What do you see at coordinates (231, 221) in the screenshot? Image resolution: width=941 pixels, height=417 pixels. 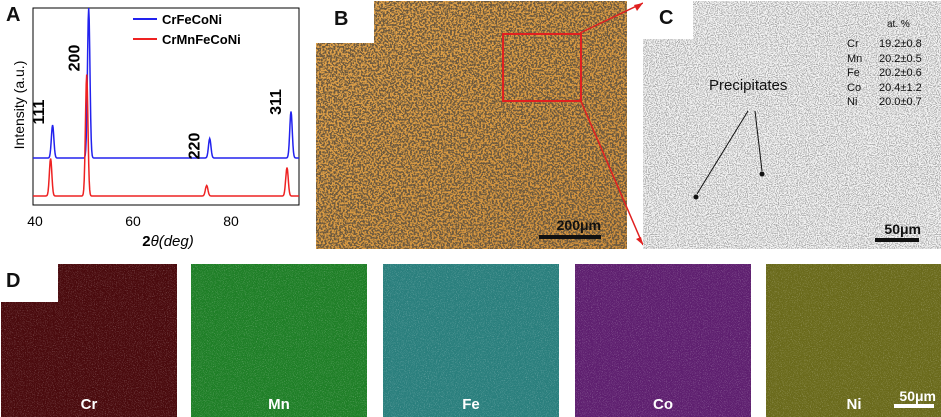 I see `xrd-xtick-80: 80` at bounding box center [231, 221].